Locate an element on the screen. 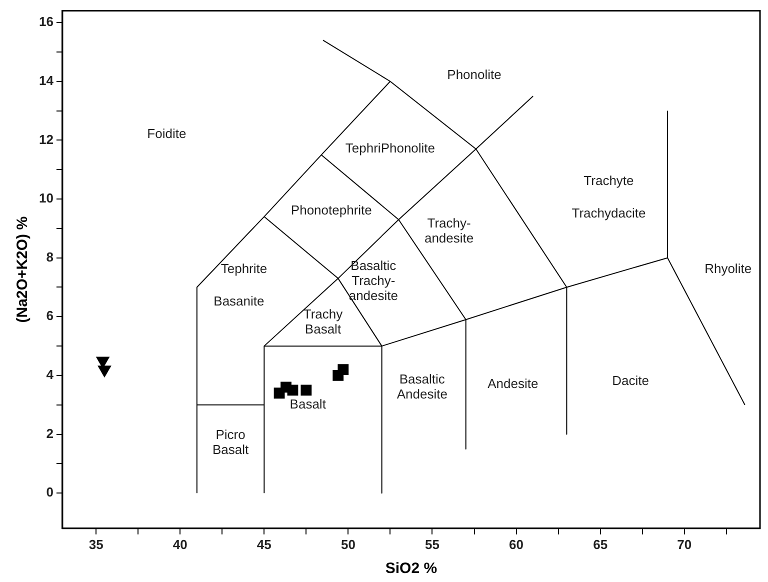 This screenshot has width=768, height=582. x-tick-label: 40 is located at coordinates (180, 544).